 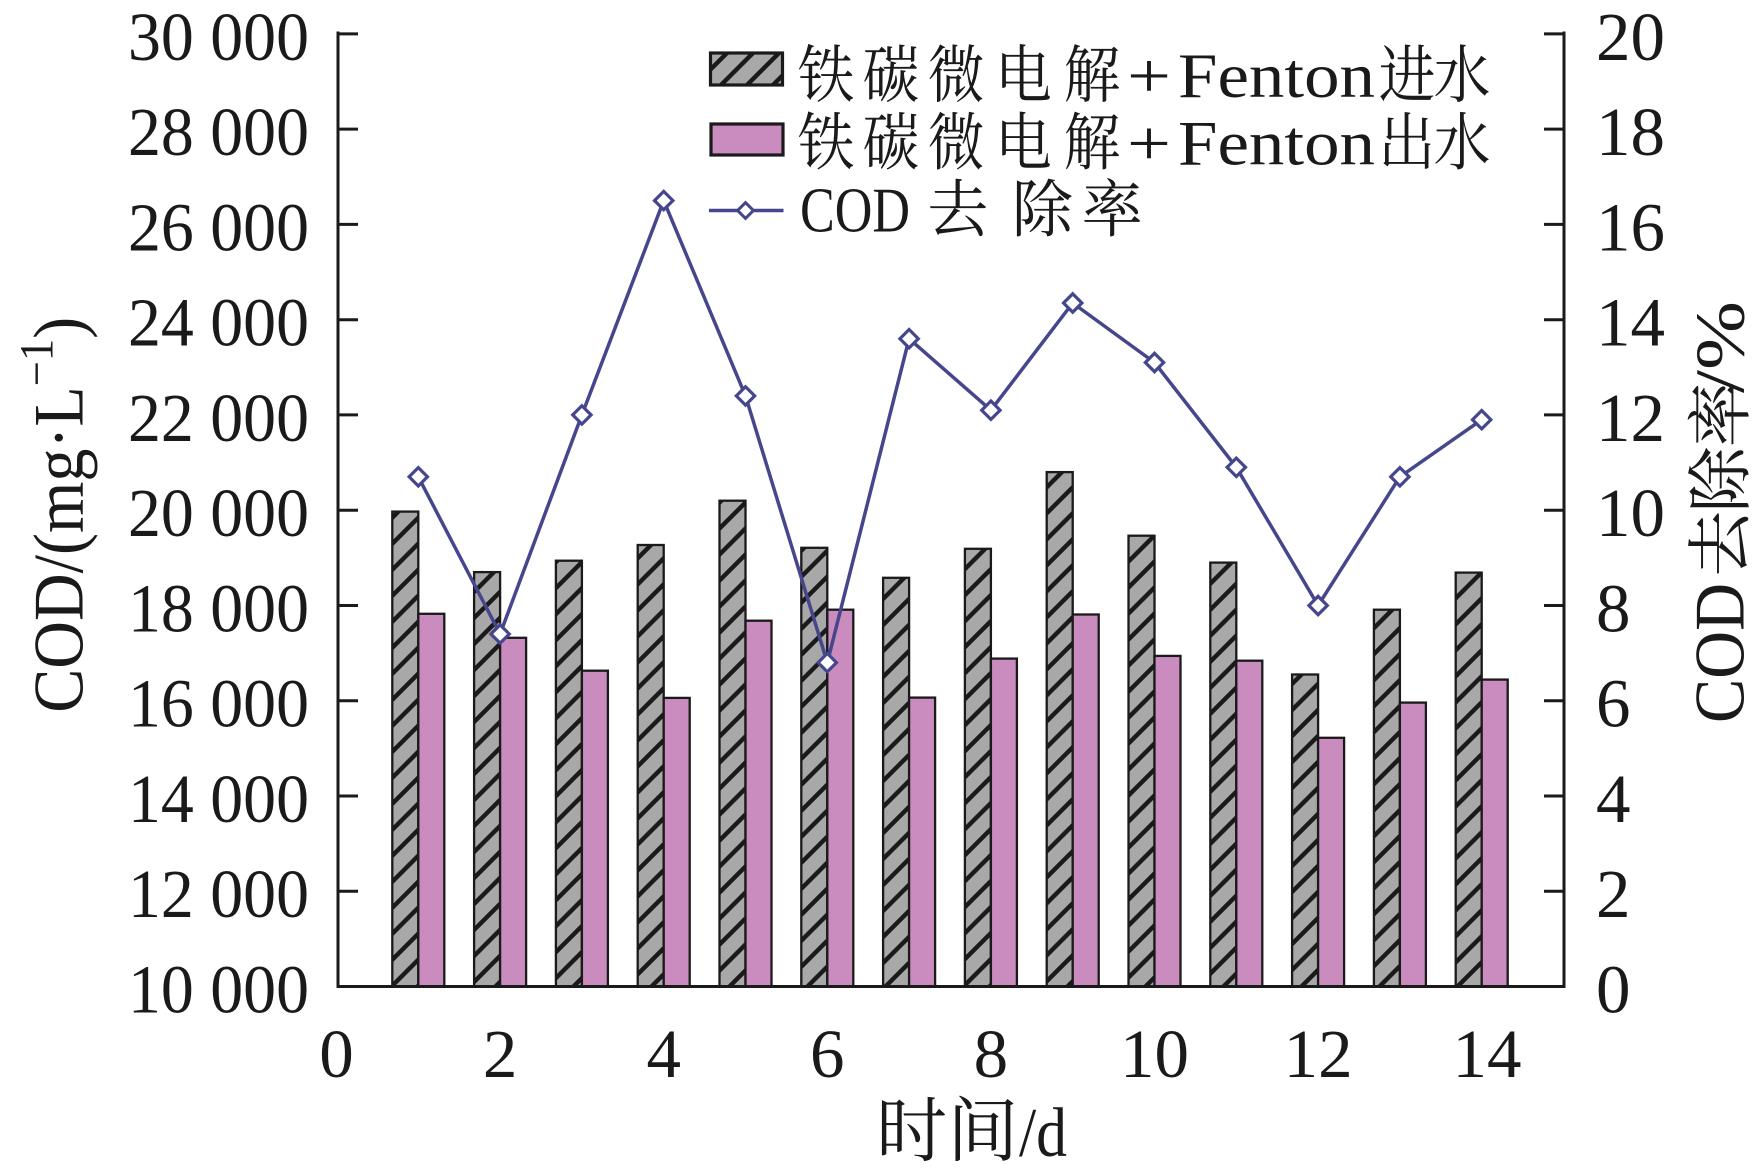 What do you see at coordinates (218, 227) in the screenshot?
I see `svg-text: 26 000` at bounding box center [218, 227].